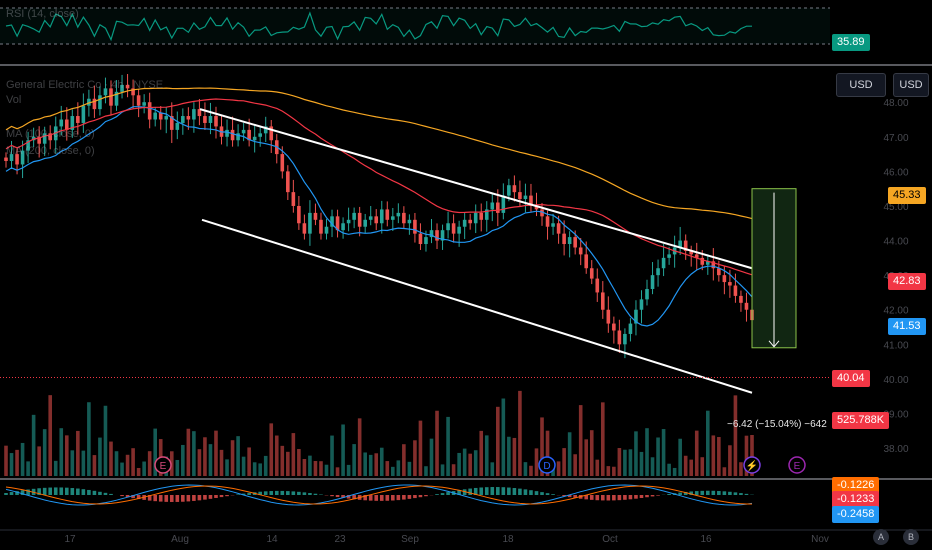  Describe the element at coordinates (907, 326) in the screenshot. I see `price-tag: 41.53` at that location.